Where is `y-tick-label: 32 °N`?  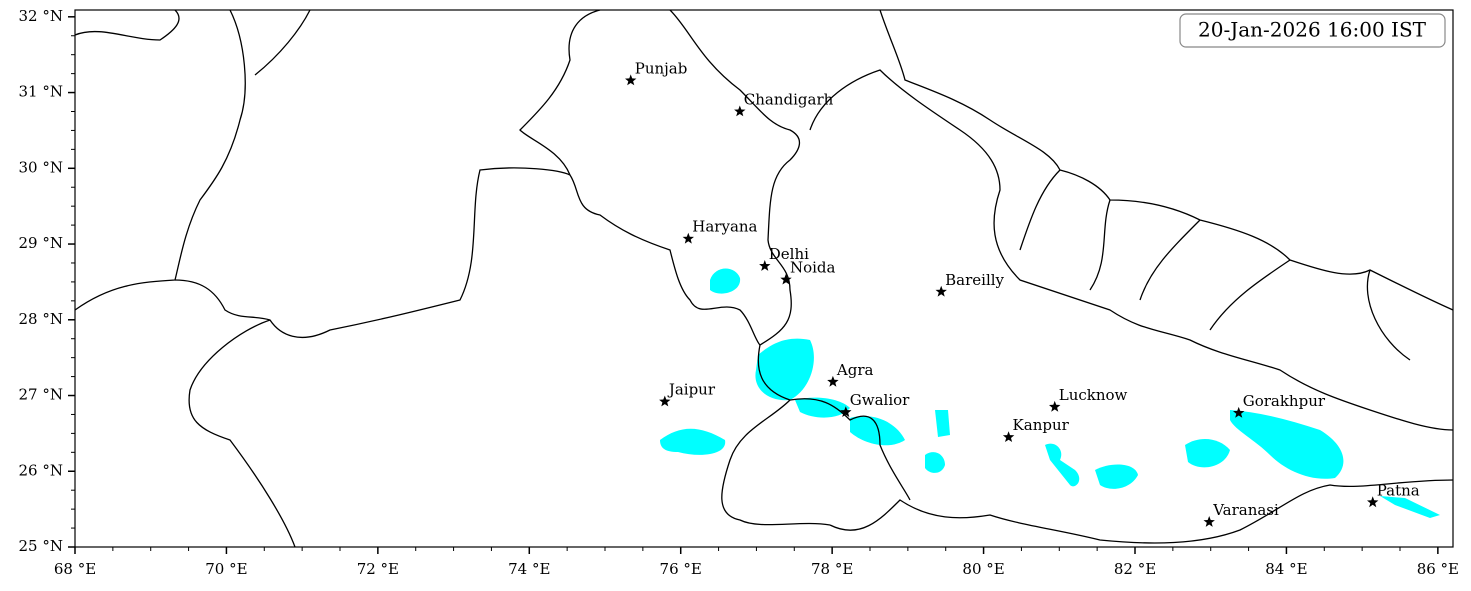 y-tick-label: 32 °N is located at coordinates (41, 16).